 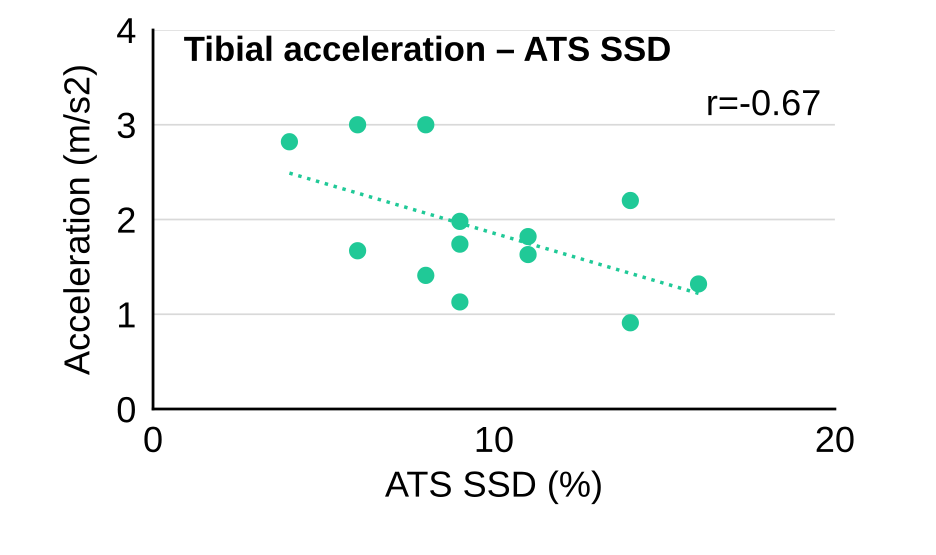 What do you see at coordinates (126, 31) in the screenshot?
I see `y-tick-label: 4` at bounding box center [126, 31].